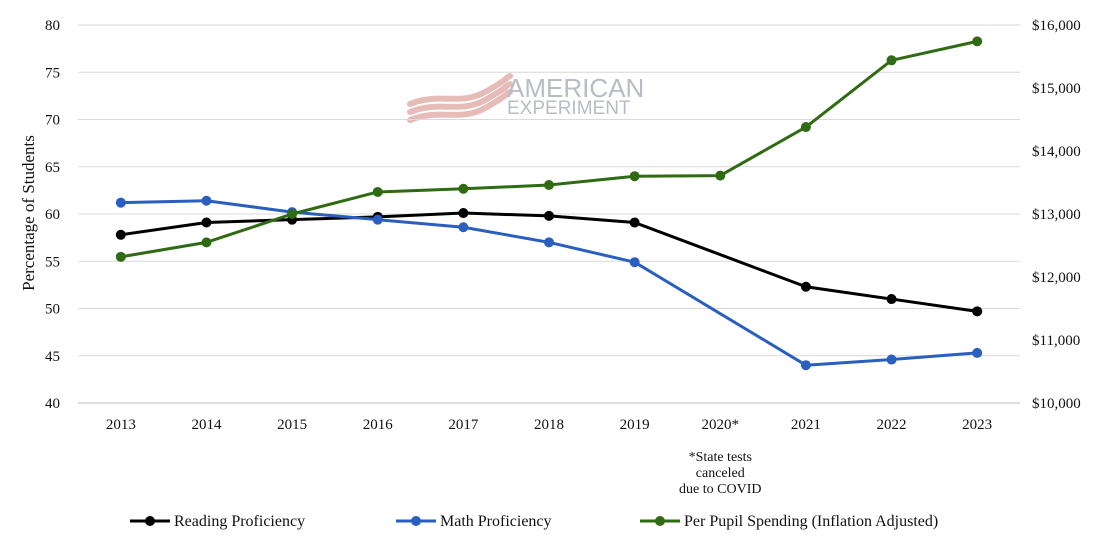  What do you see at coordinates (1056, 341) in the screenshot?
I see `y2-tick-label: $11,000` at bounding box center [1056, 341].